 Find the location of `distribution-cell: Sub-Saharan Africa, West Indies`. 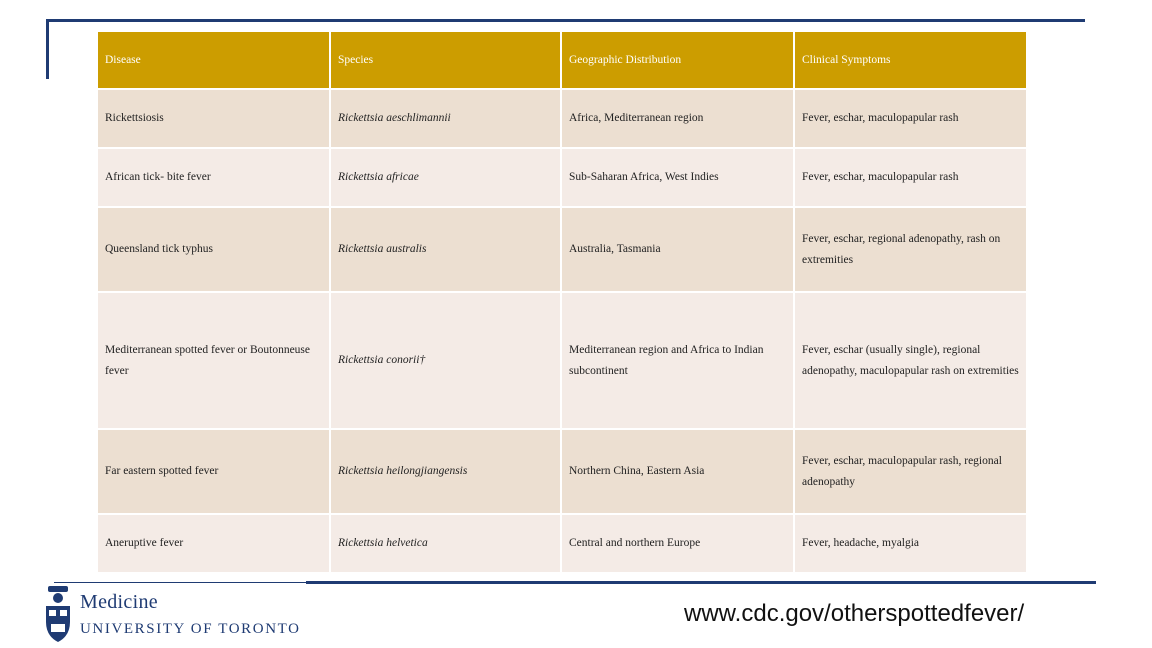

distribution-cell: Sub-Saharan Africa, West Indies is located at coordinates (677, 177).